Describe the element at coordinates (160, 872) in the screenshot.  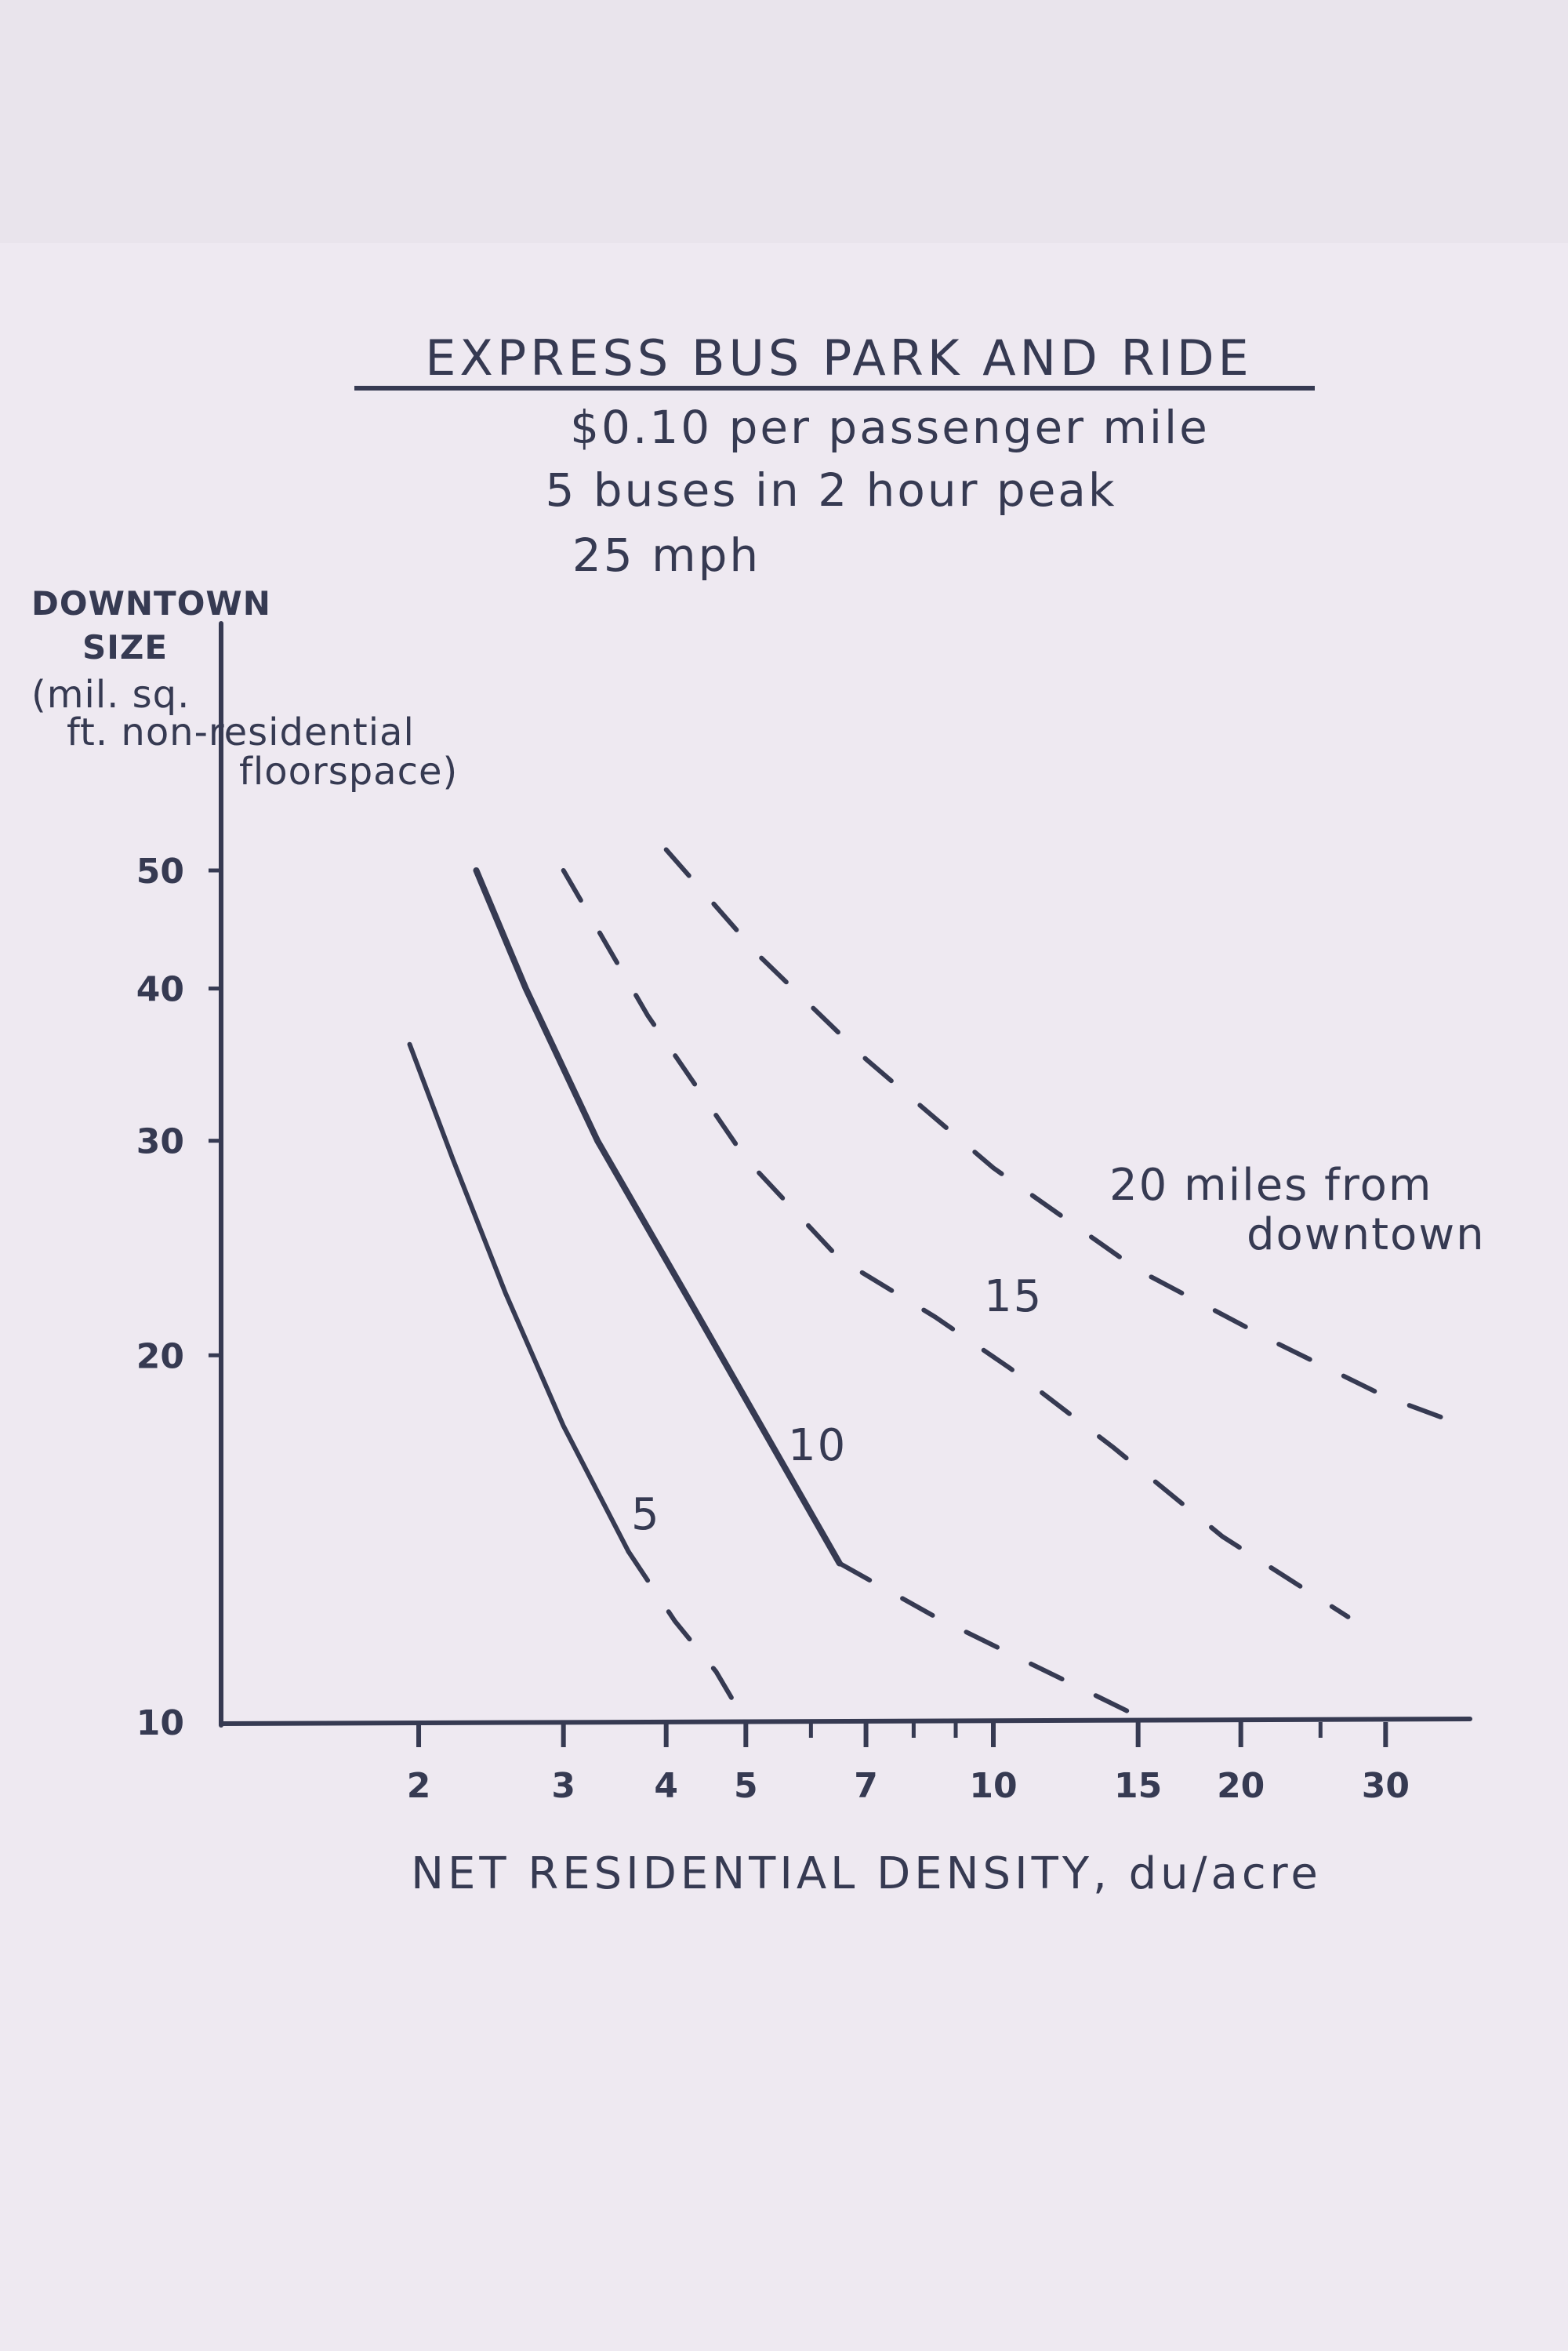
I see `y-tick-label: 50` at that location.